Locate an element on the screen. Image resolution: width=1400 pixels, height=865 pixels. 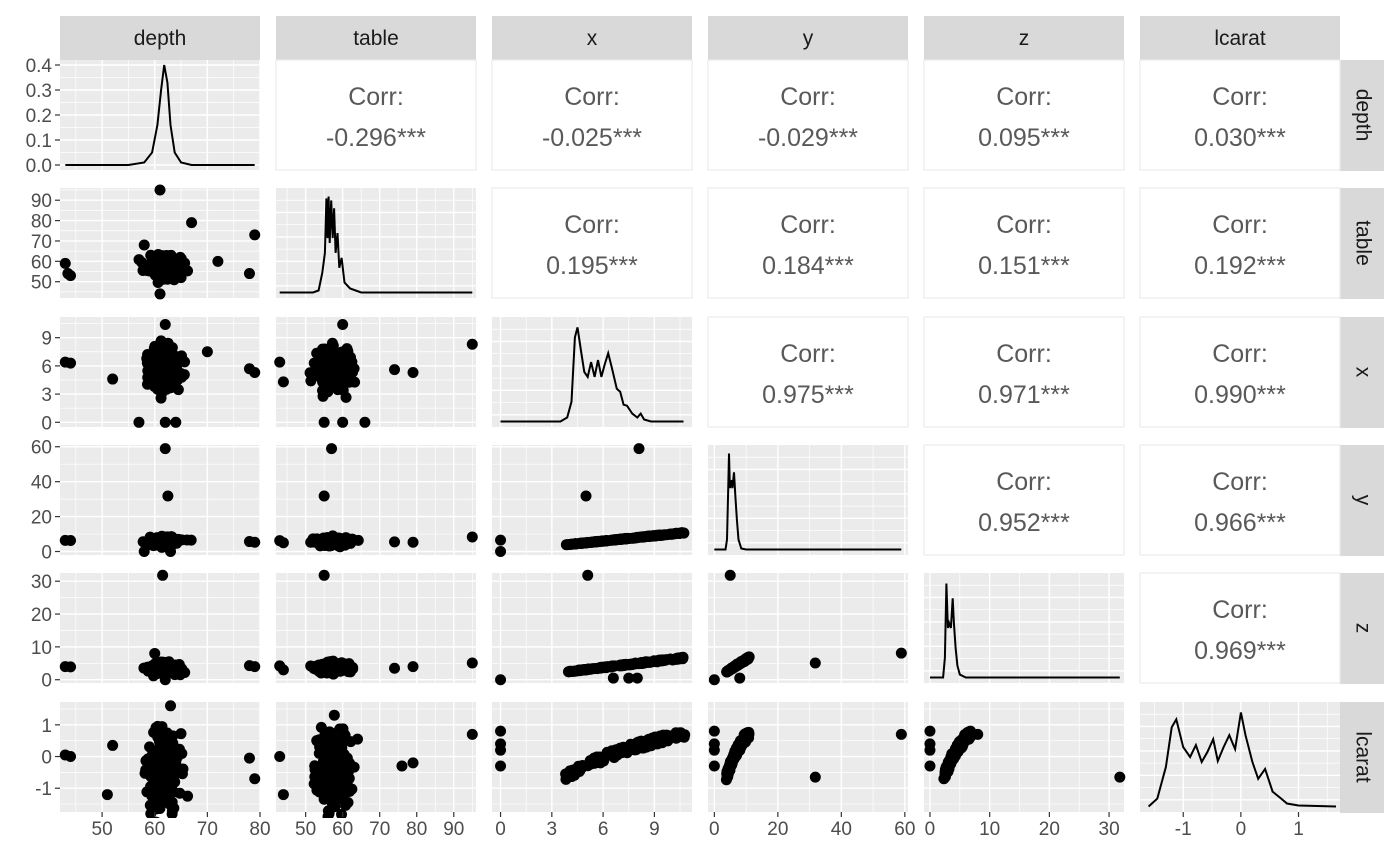
strip-right-depth is located at coordinates (1362, 115).